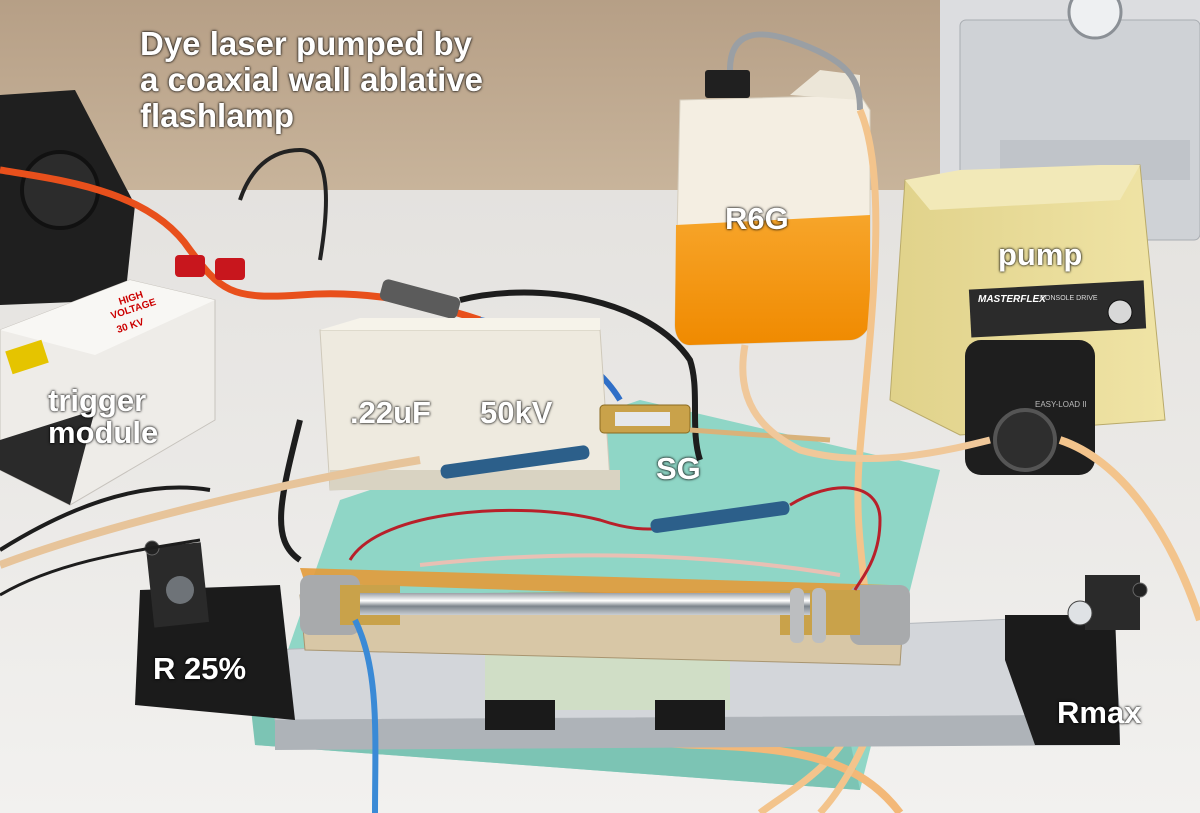 The height and width of the screenshot is (813, 1200). I want to click on pump-head-text: EASY-LOAD II, so click(1061, 404).